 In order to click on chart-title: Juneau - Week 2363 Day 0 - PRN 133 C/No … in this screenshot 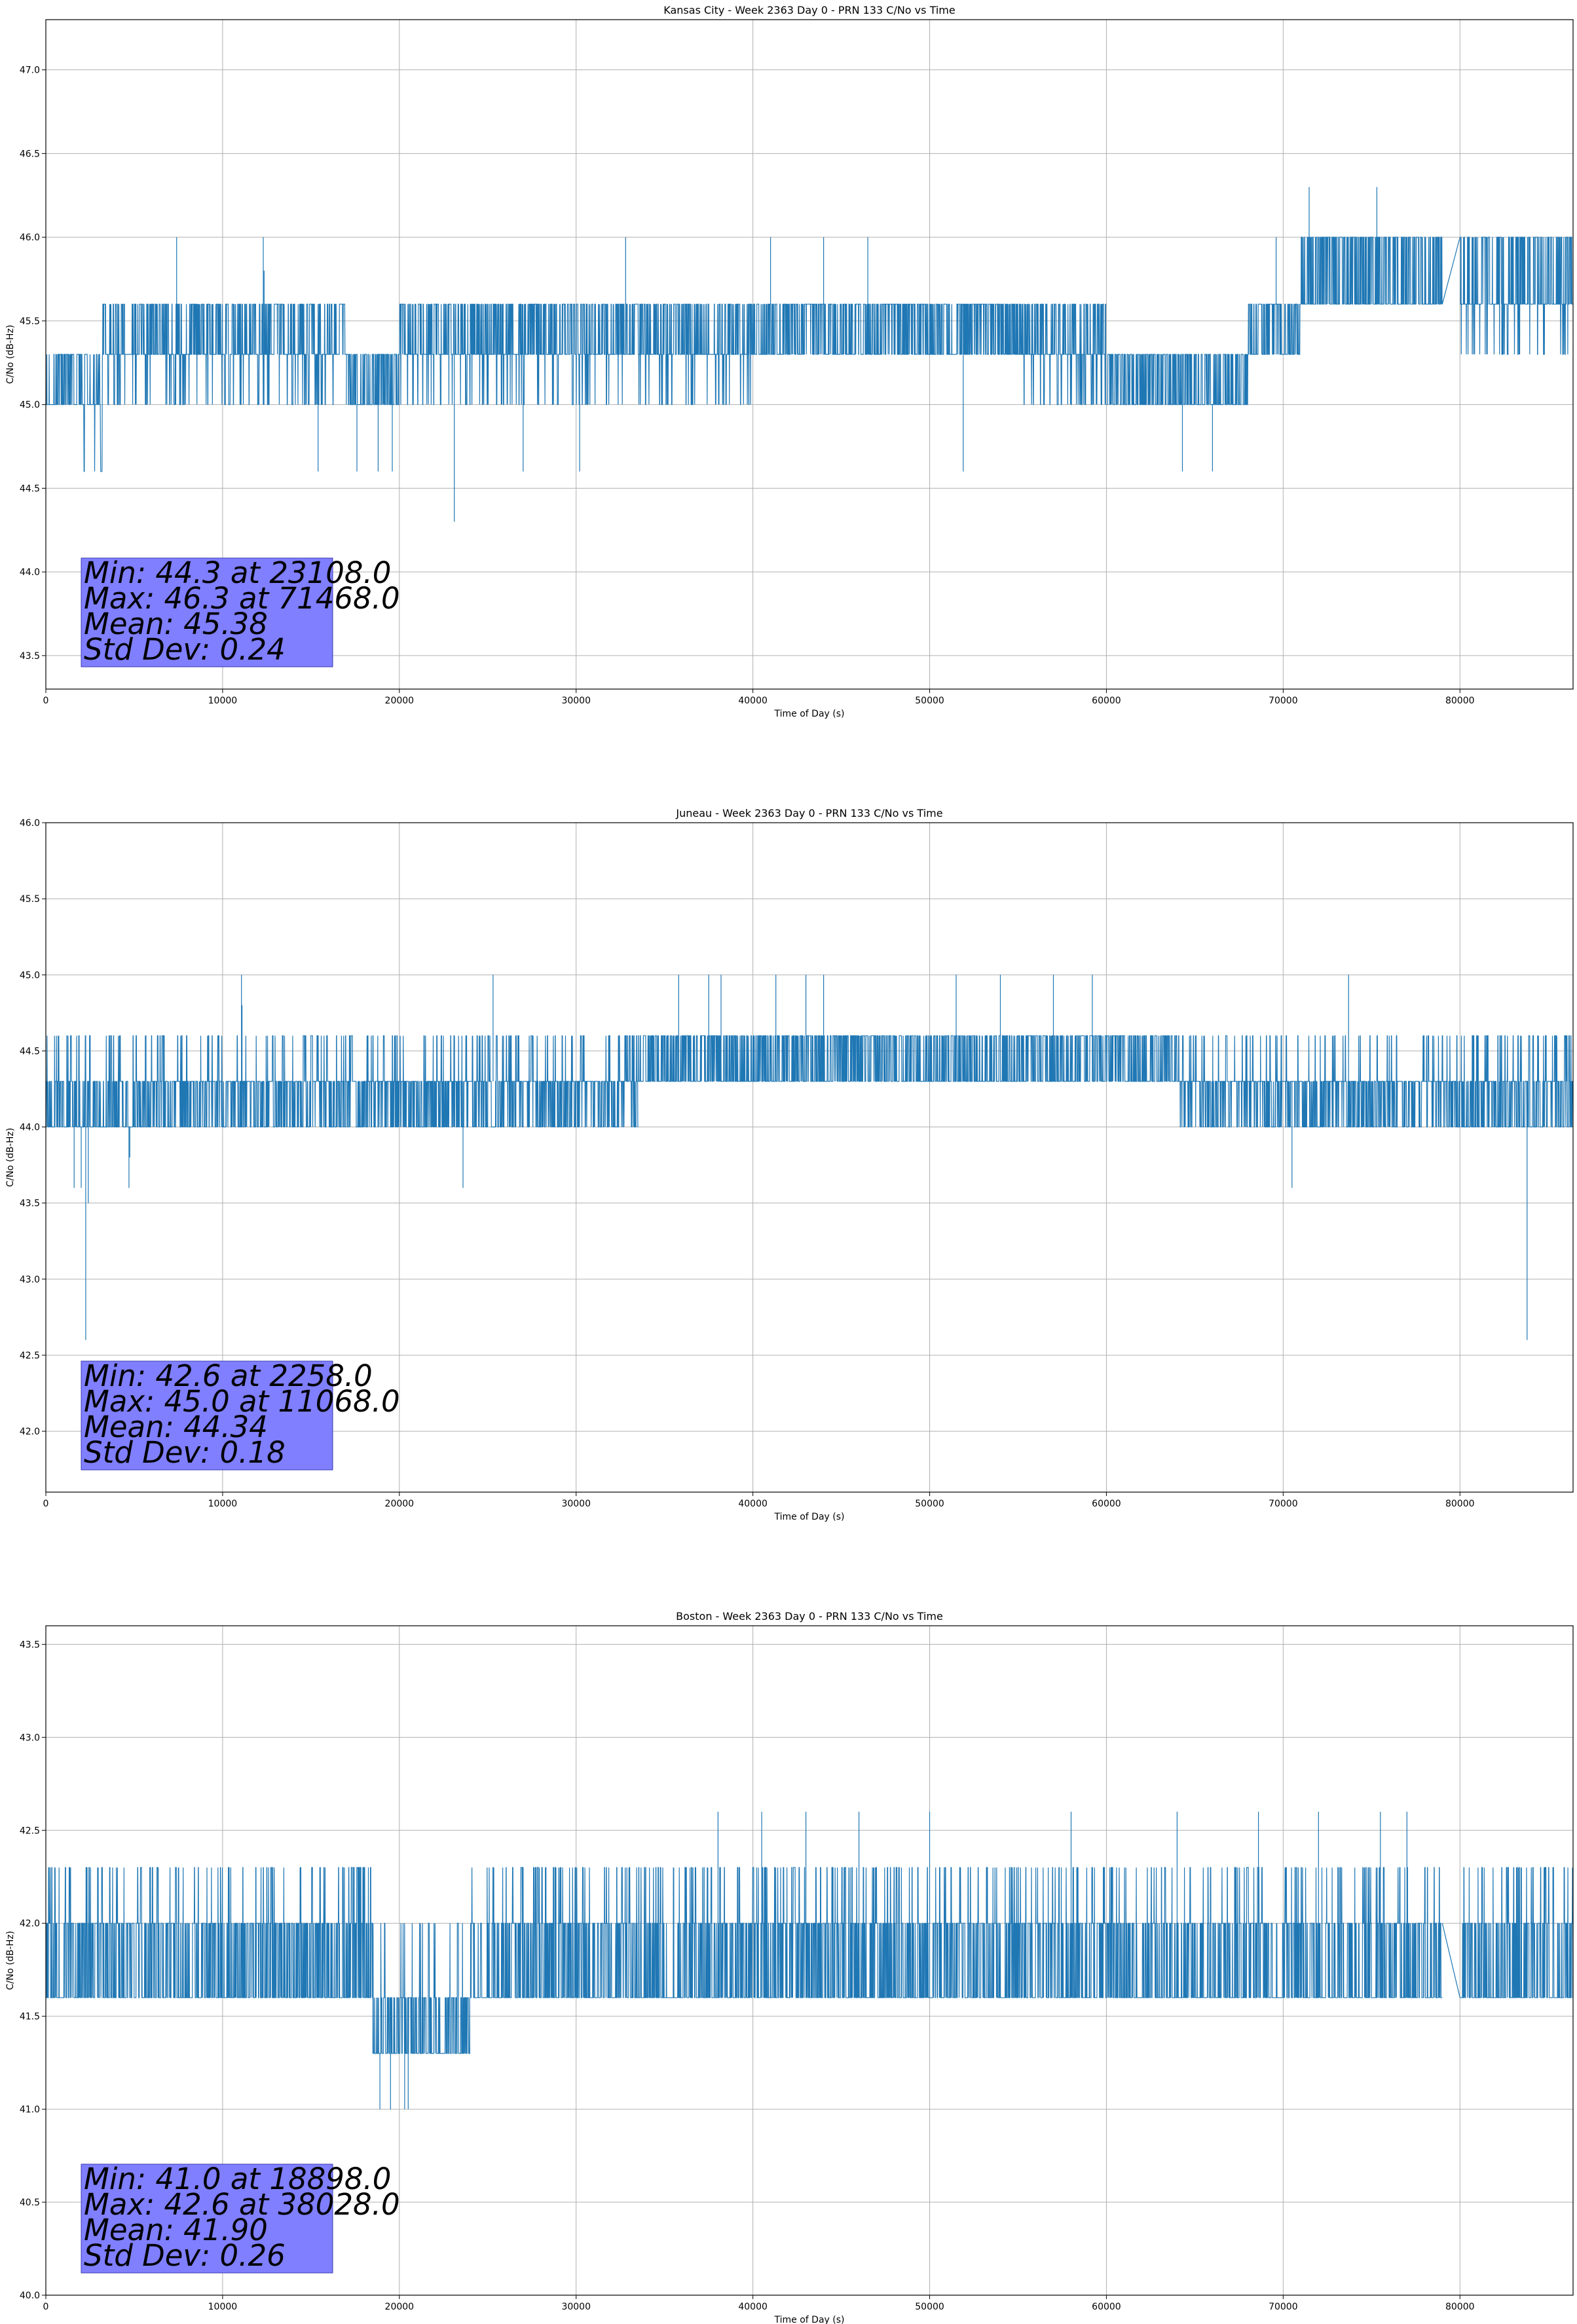, I will do `click(808, 813)`.